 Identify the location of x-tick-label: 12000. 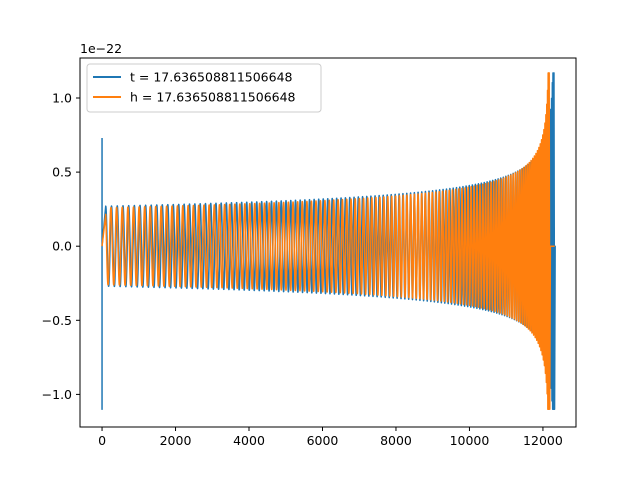
(543, 440).